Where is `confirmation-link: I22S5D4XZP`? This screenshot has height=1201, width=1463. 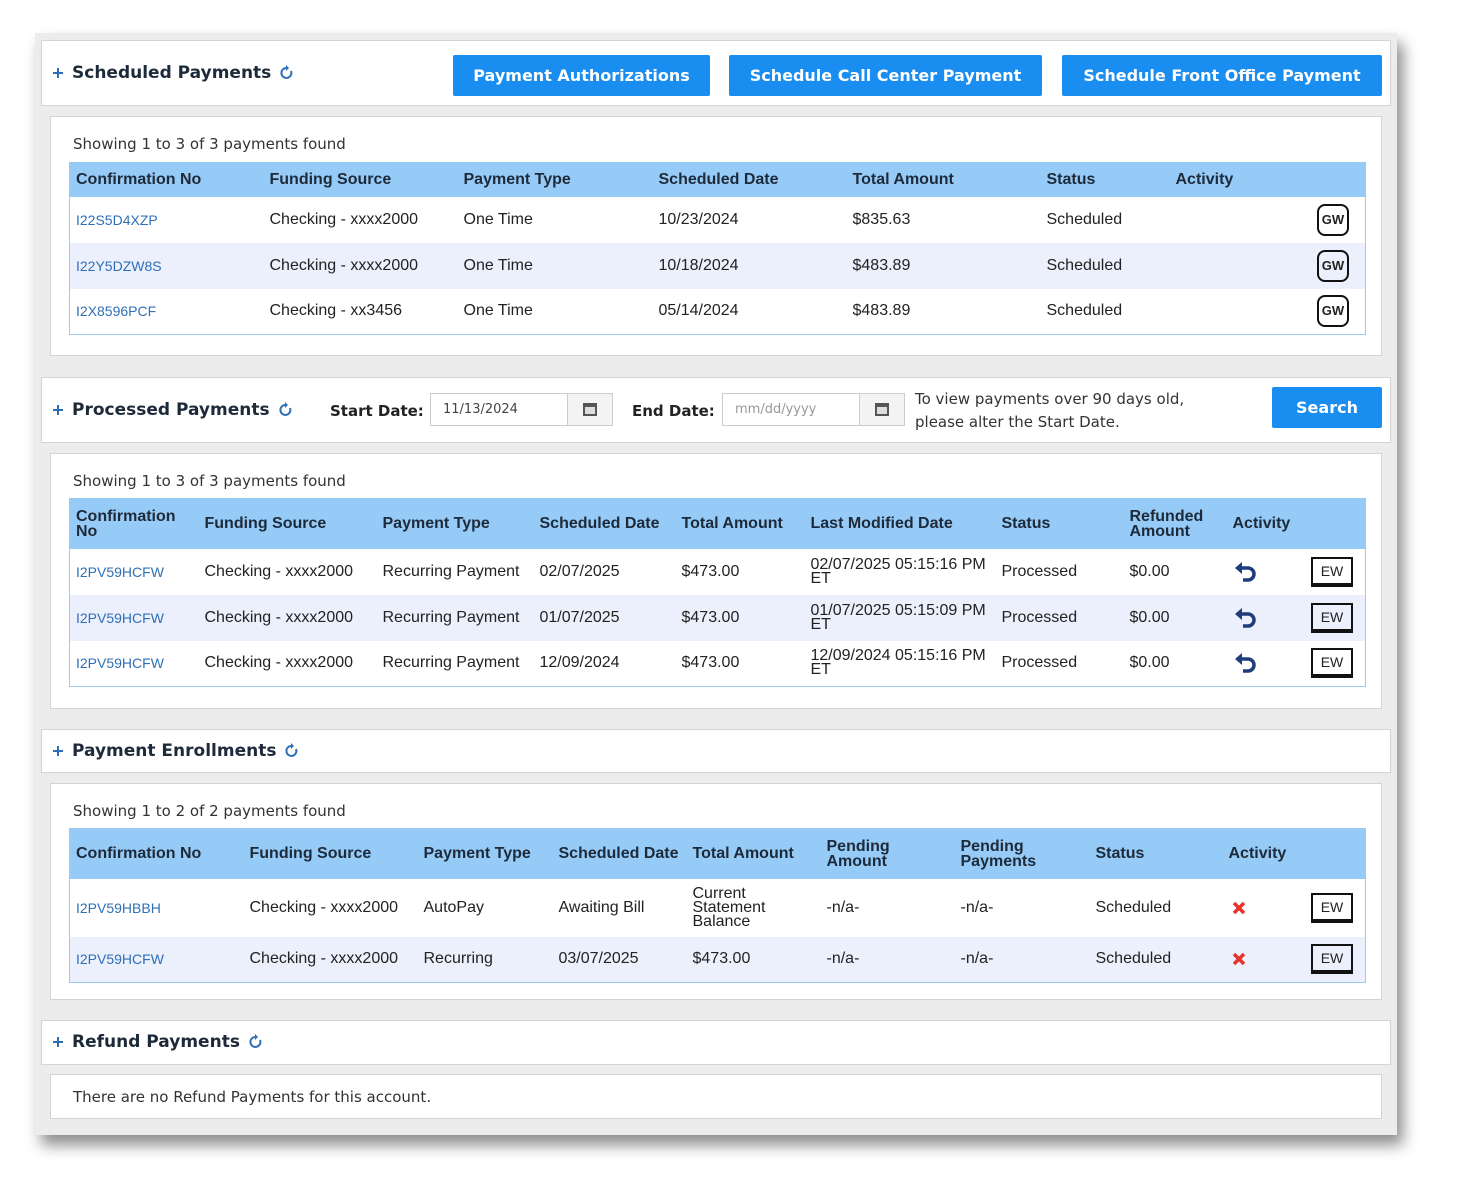
confirmation-link: I22S5D4XZP is located at coordinates (117, 219).